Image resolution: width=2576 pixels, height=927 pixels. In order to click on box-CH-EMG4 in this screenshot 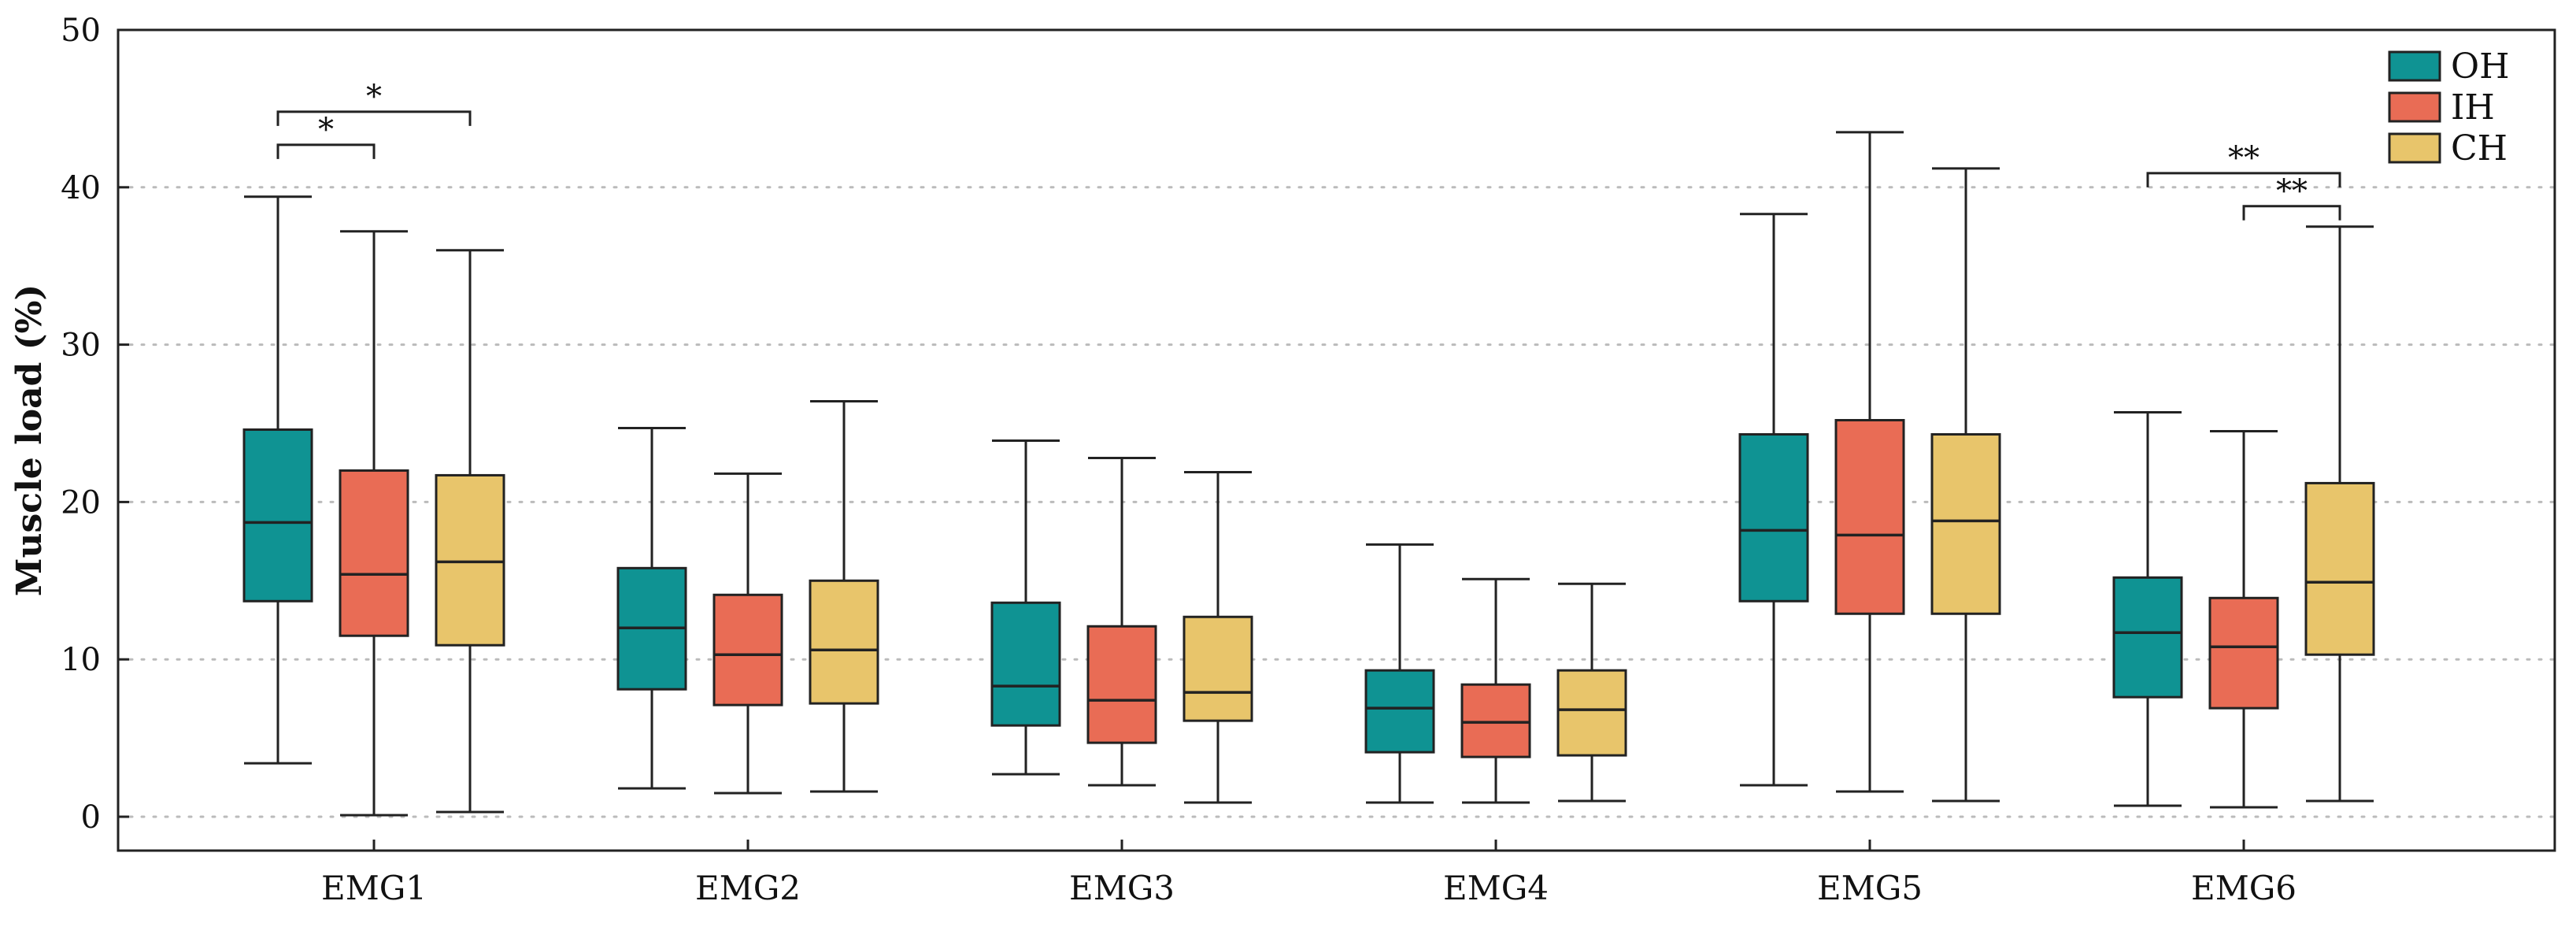, I will do `click(1591, 692)`.